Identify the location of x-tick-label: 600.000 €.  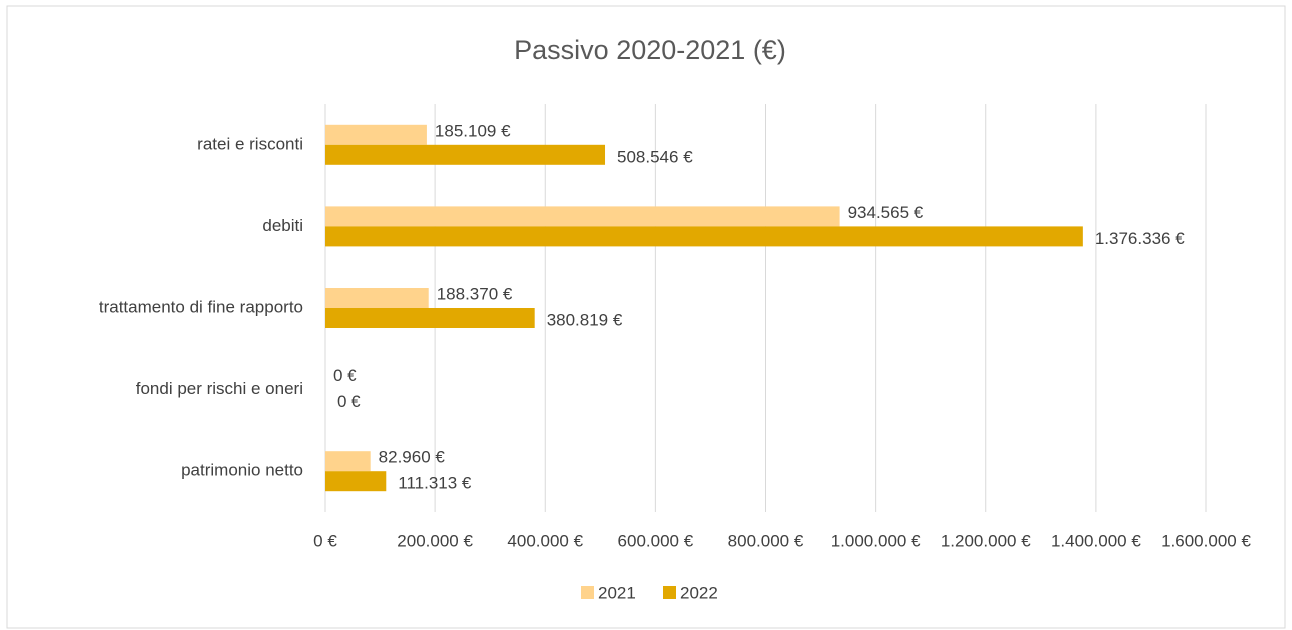
(656, 540).